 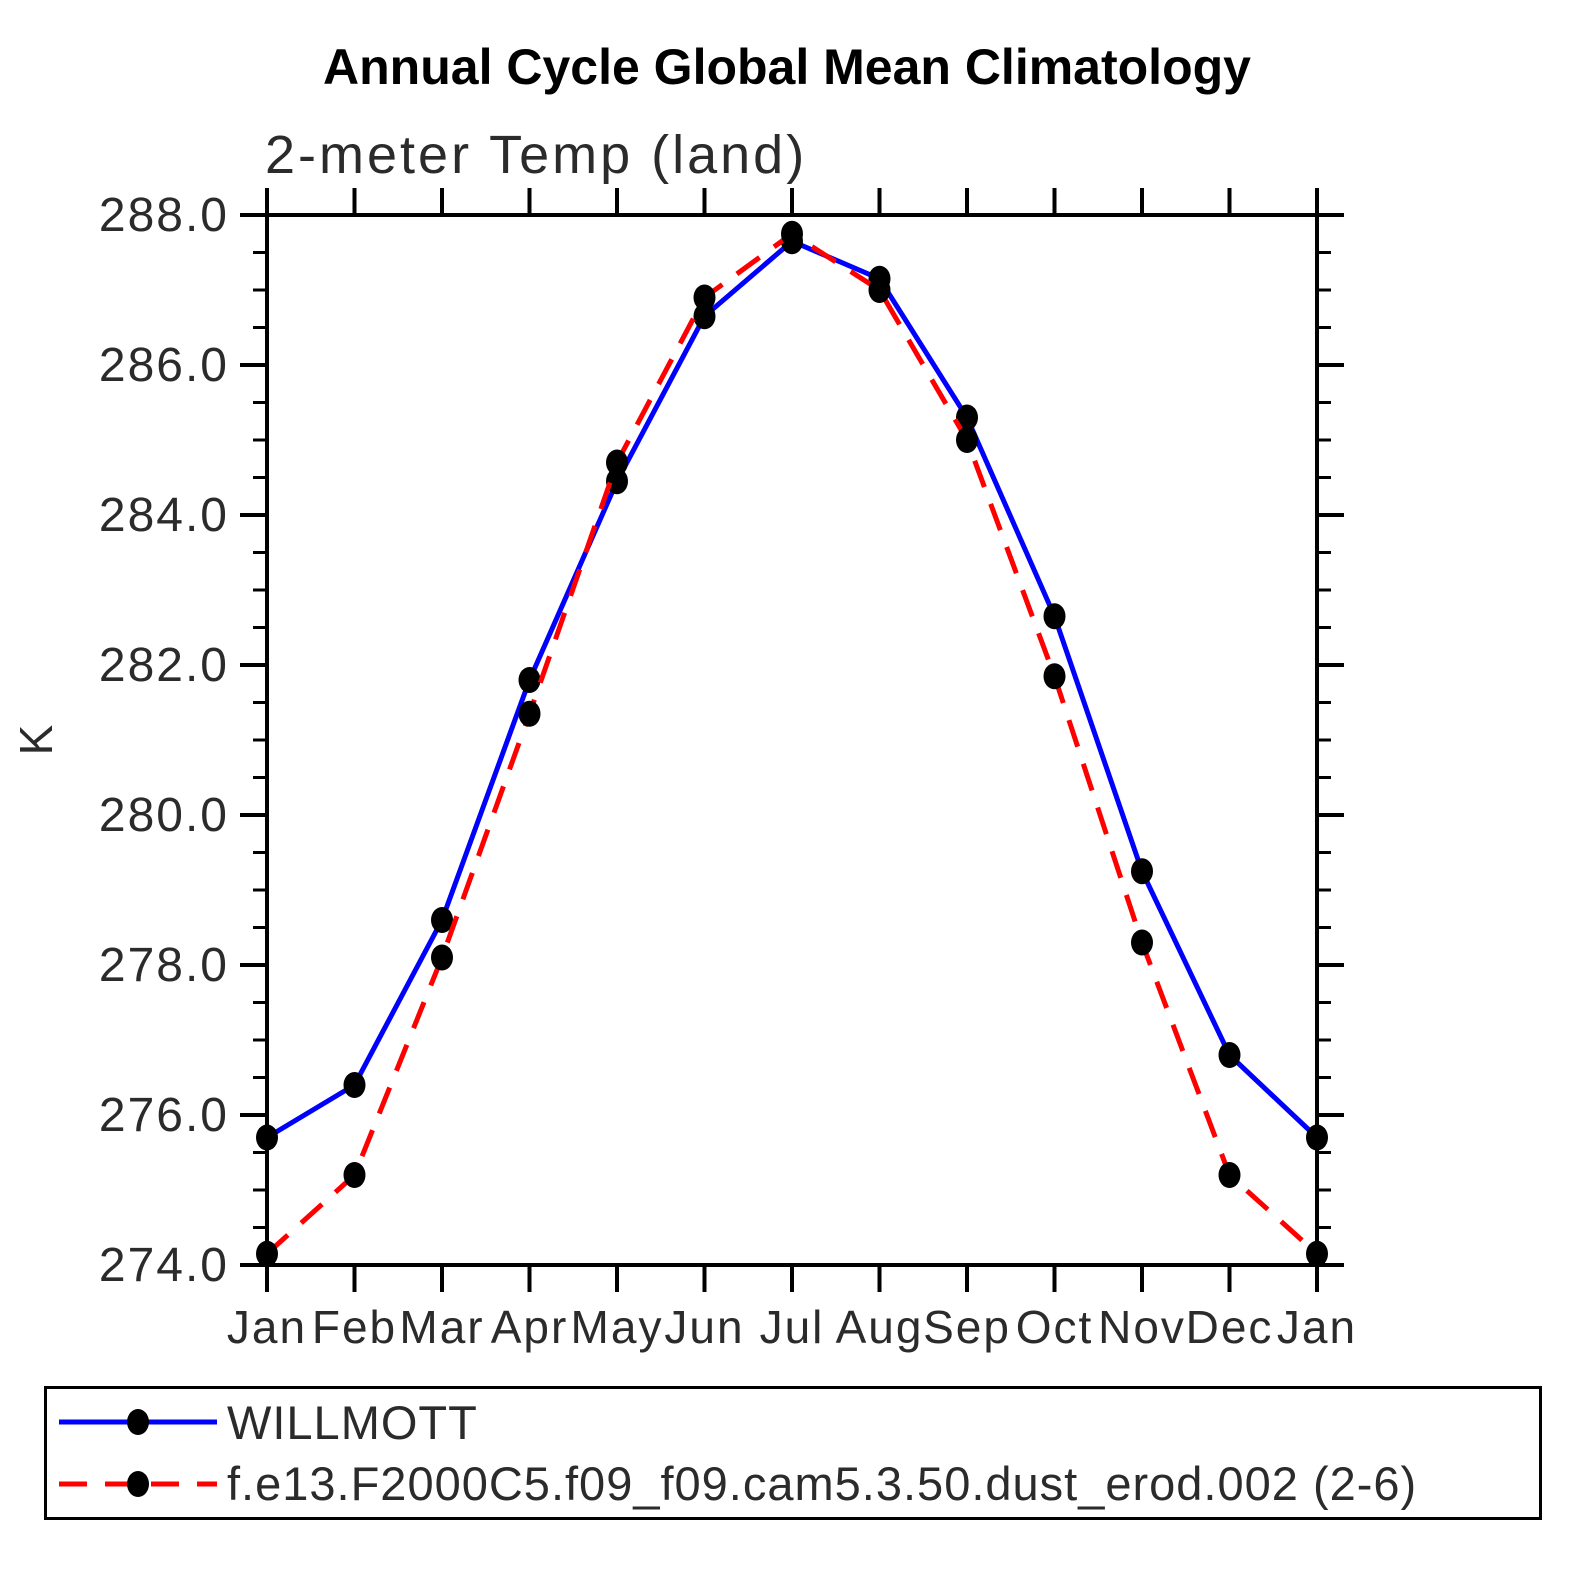 I want to click on y-tick-label: 286.0, so click(x=164, y=365).